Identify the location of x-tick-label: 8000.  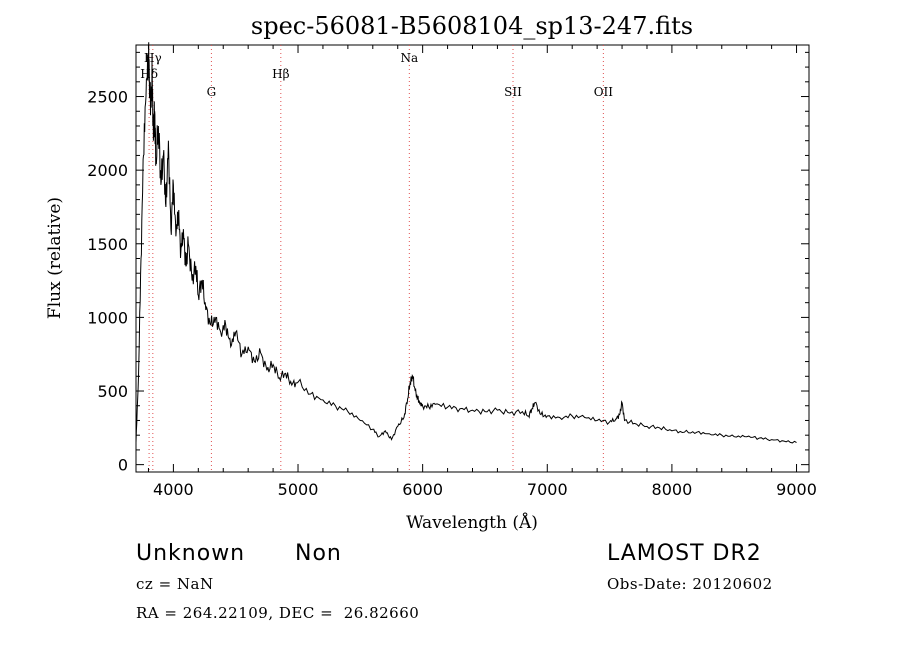
(672, 489).